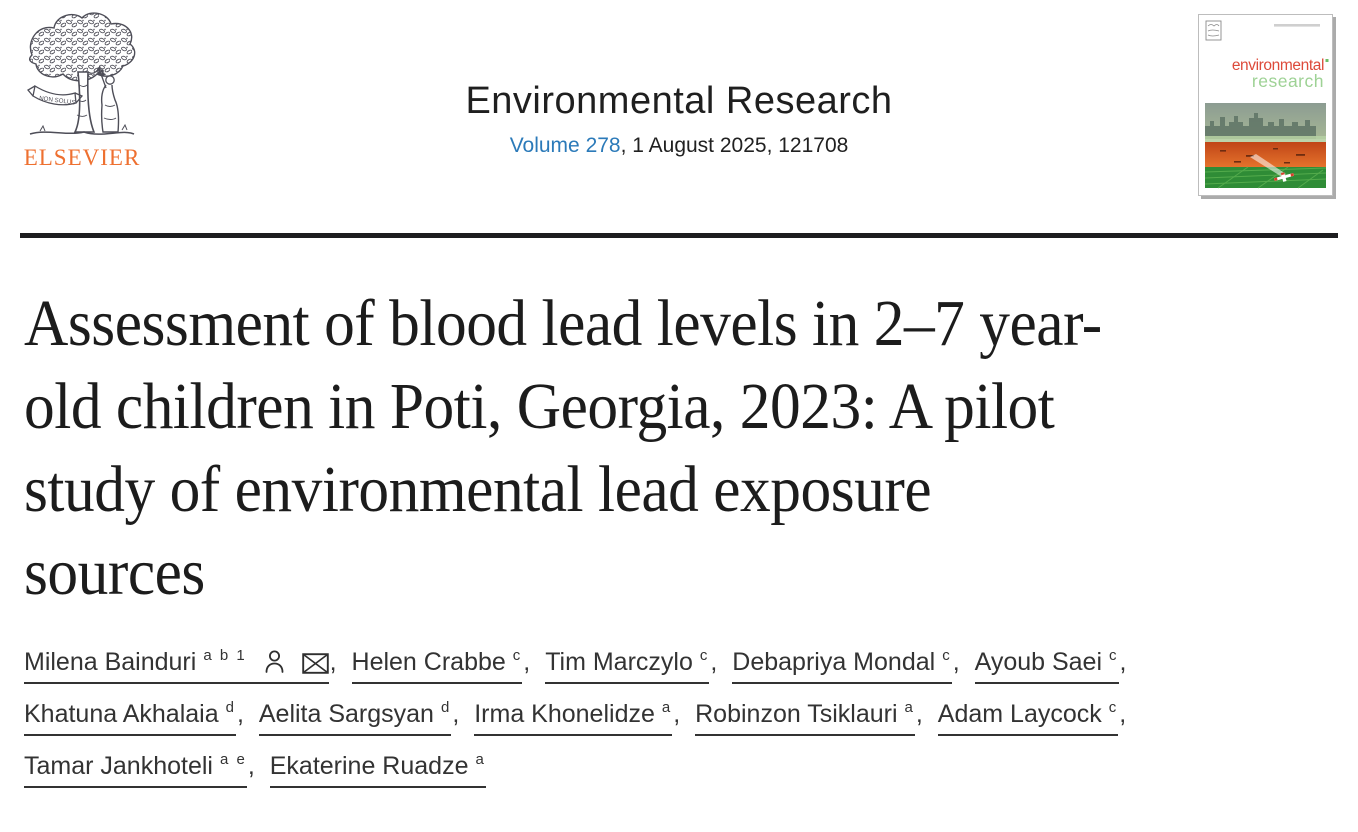 The image size is (1358, 832). Describe the element at coordinates (734, 145) in the screenshot. I see `issue-date-text: , 1 August 2025, 121708` at that location.